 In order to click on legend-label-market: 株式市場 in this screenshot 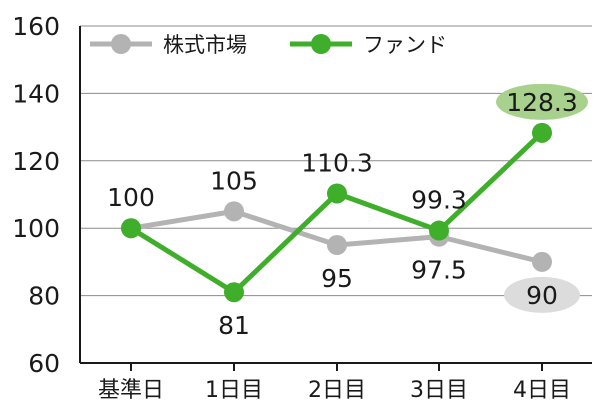, I will do `click(205, 45)`.